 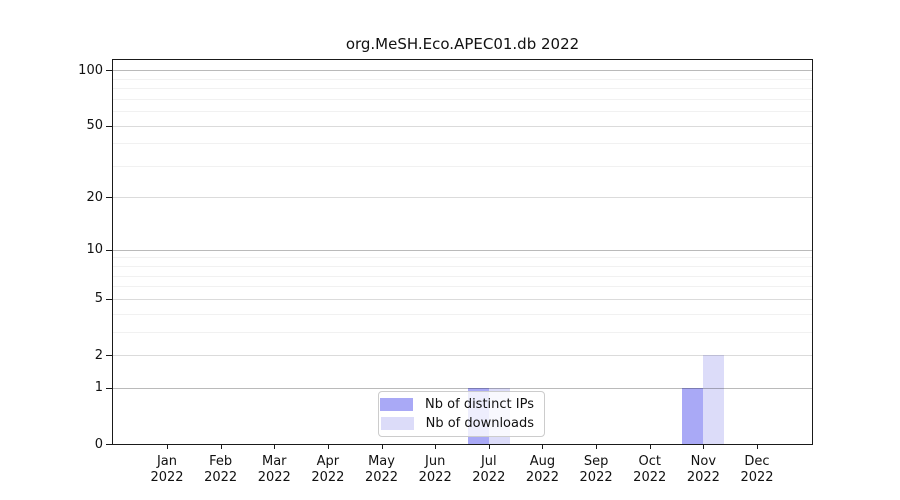 I want to click on x-tick-label: Oct 2022, so click(x=650, y=470).